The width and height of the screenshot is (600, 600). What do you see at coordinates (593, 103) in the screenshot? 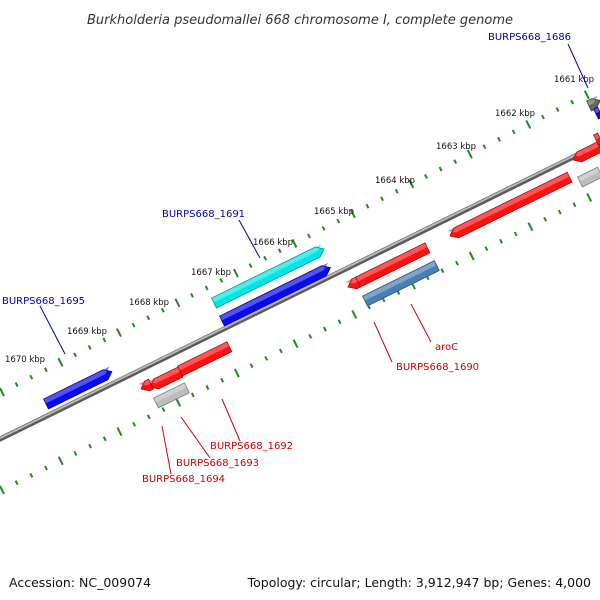
I see `gene-arrow-darkgray` at bounding box center [593, 103].